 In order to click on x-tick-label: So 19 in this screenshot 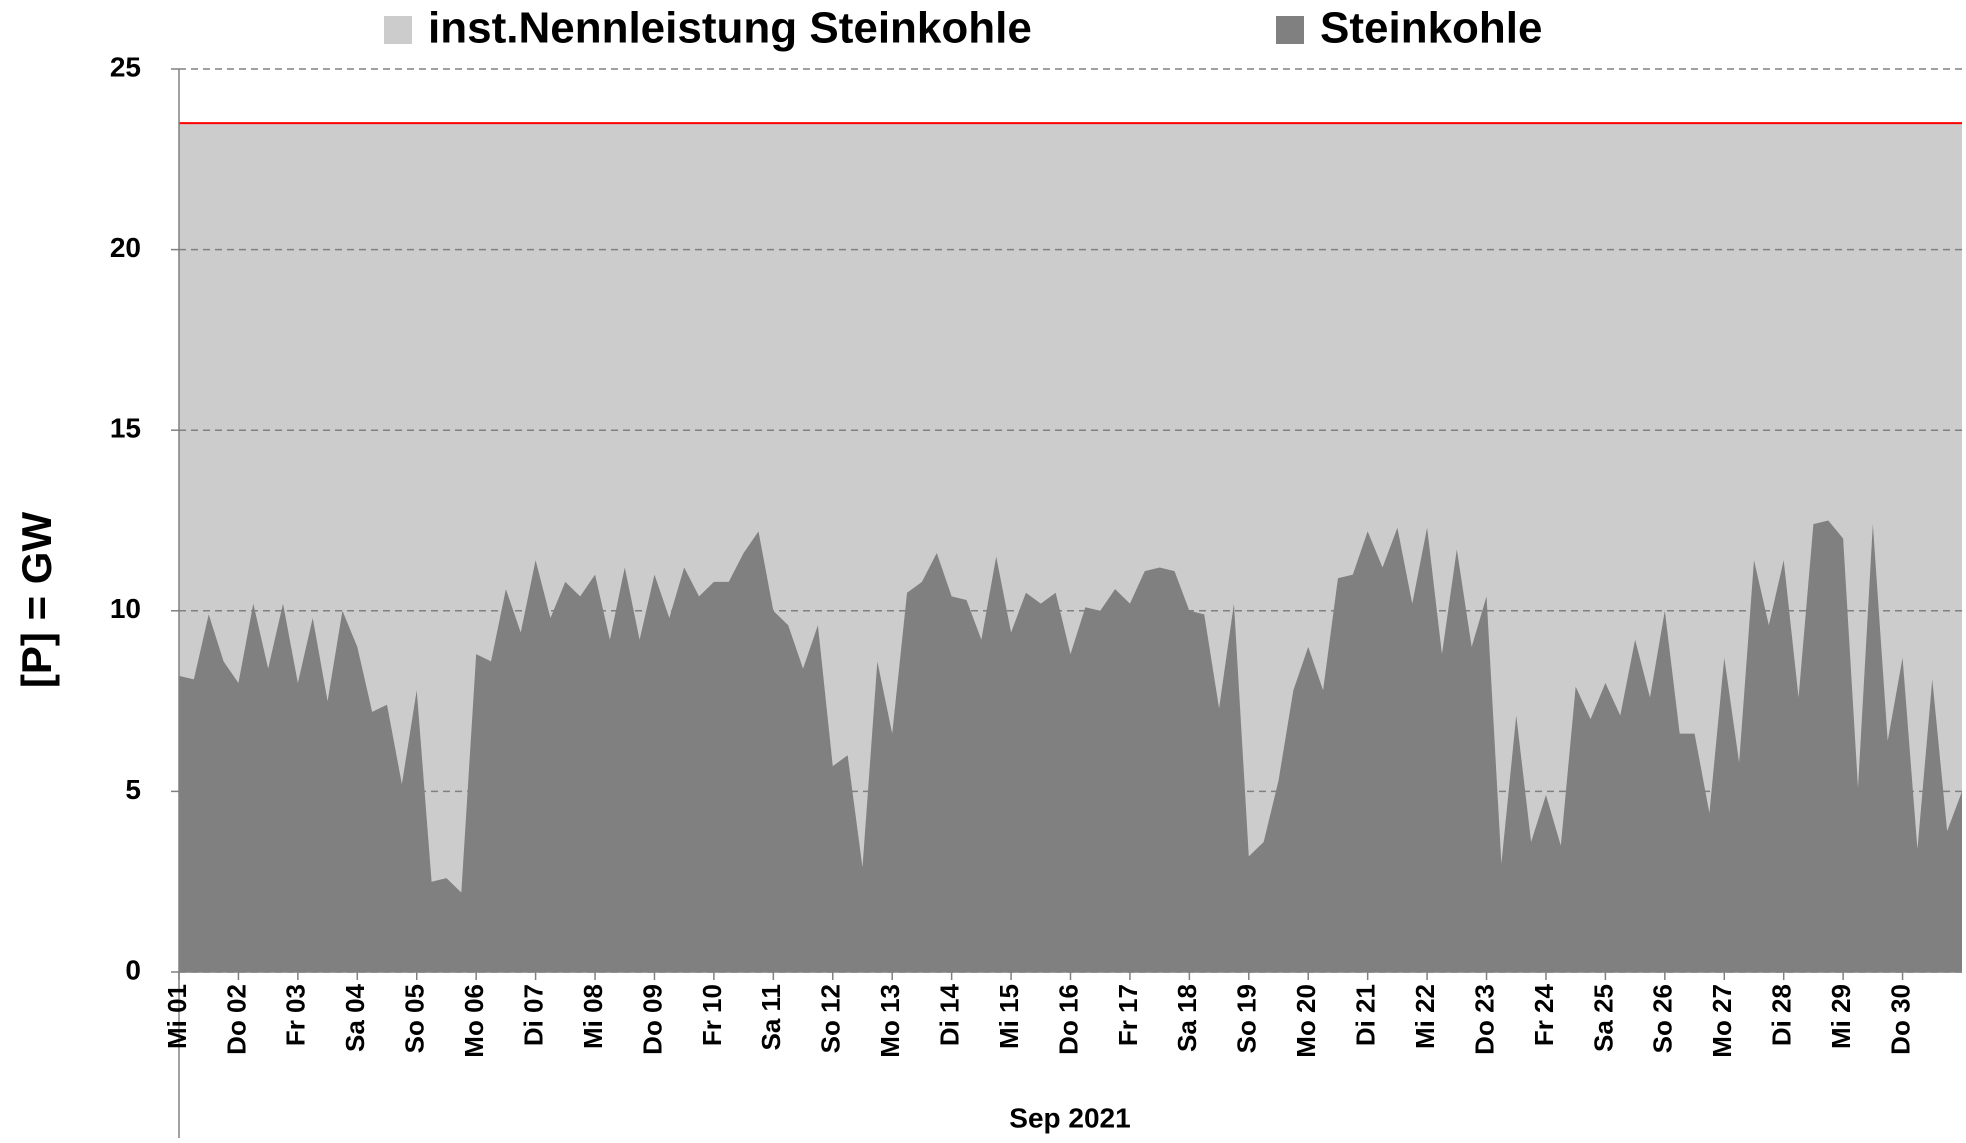, I will do `click(1247, 1018)`.